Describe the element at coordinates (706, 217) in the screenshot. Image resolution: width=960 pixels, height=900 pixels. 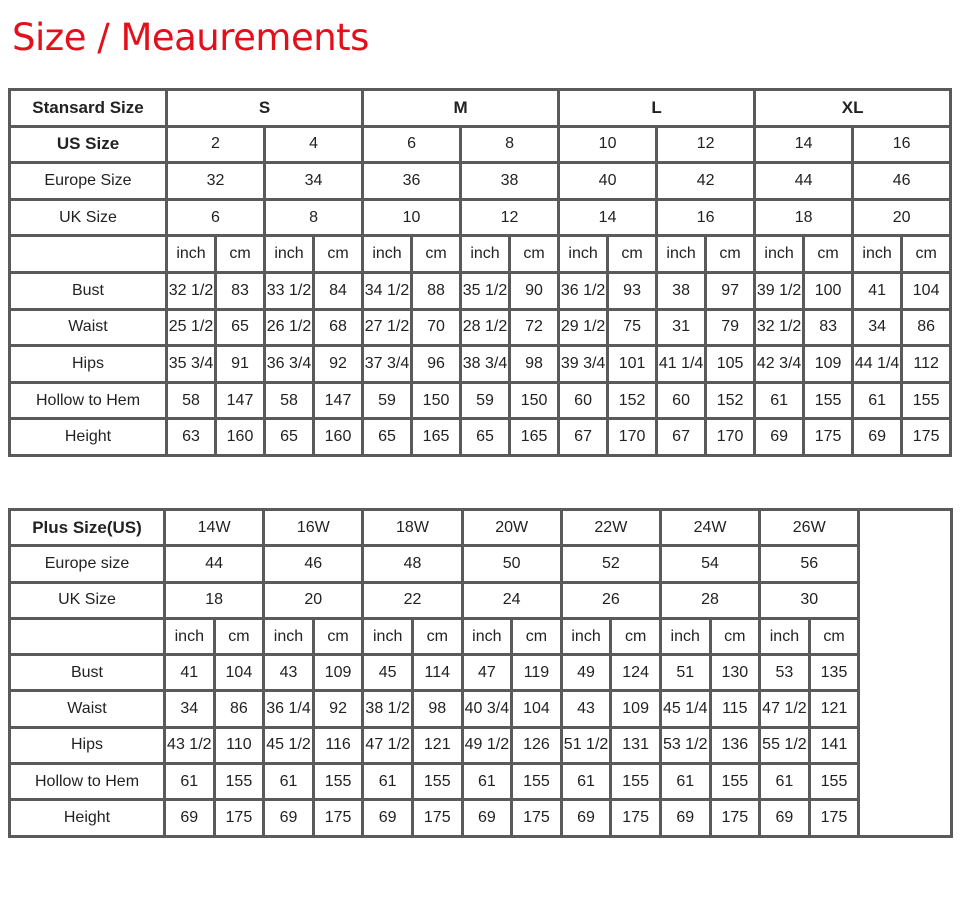
I see `size-cell: 16` at that location.